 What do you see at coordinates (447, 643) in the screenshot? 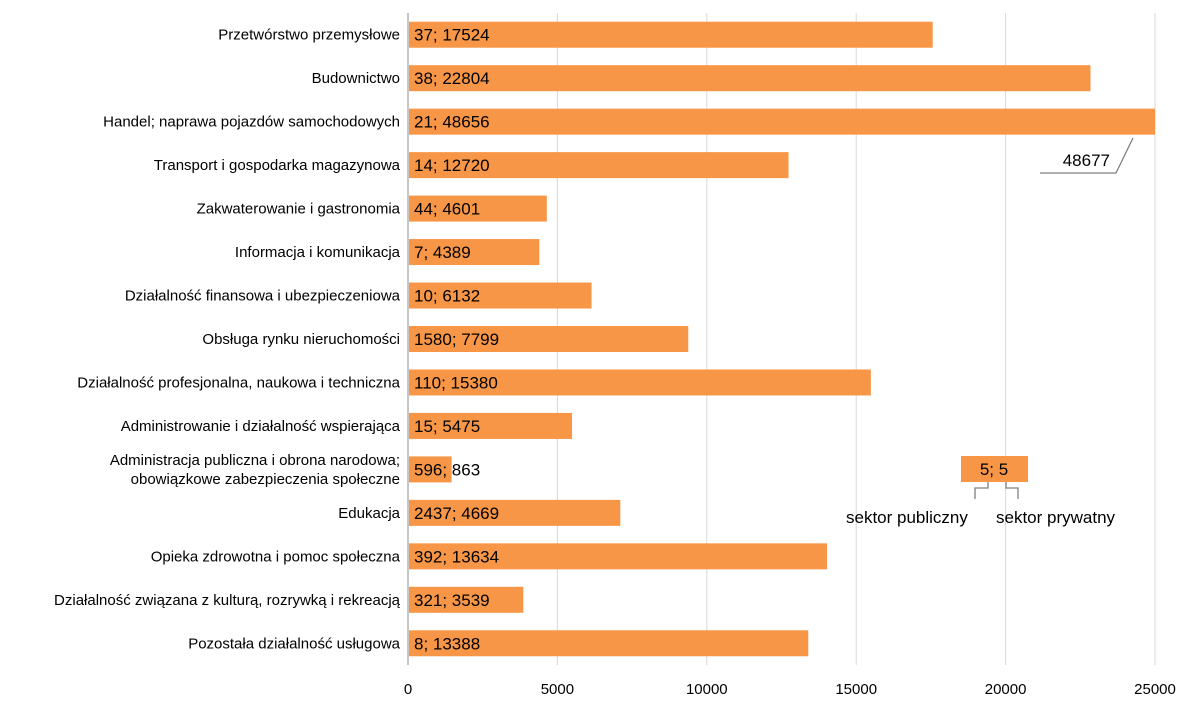
I see `data-label: 8; 13388` at bounding box center [447, 643].